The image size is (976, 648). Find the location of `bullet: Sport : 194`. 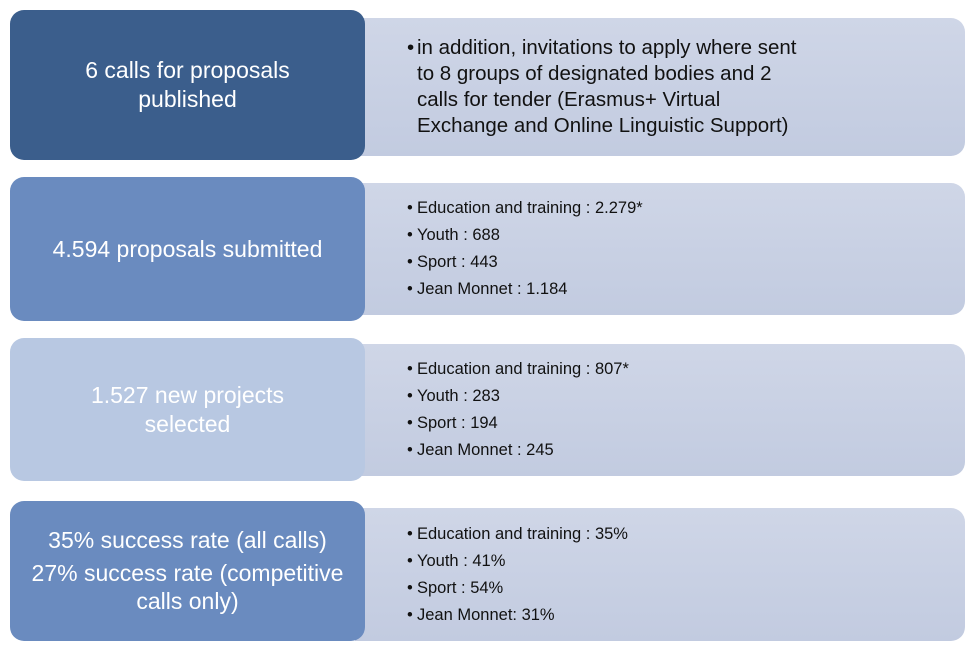

bullet: Sport : 194 is located at coordinates (686, 423).